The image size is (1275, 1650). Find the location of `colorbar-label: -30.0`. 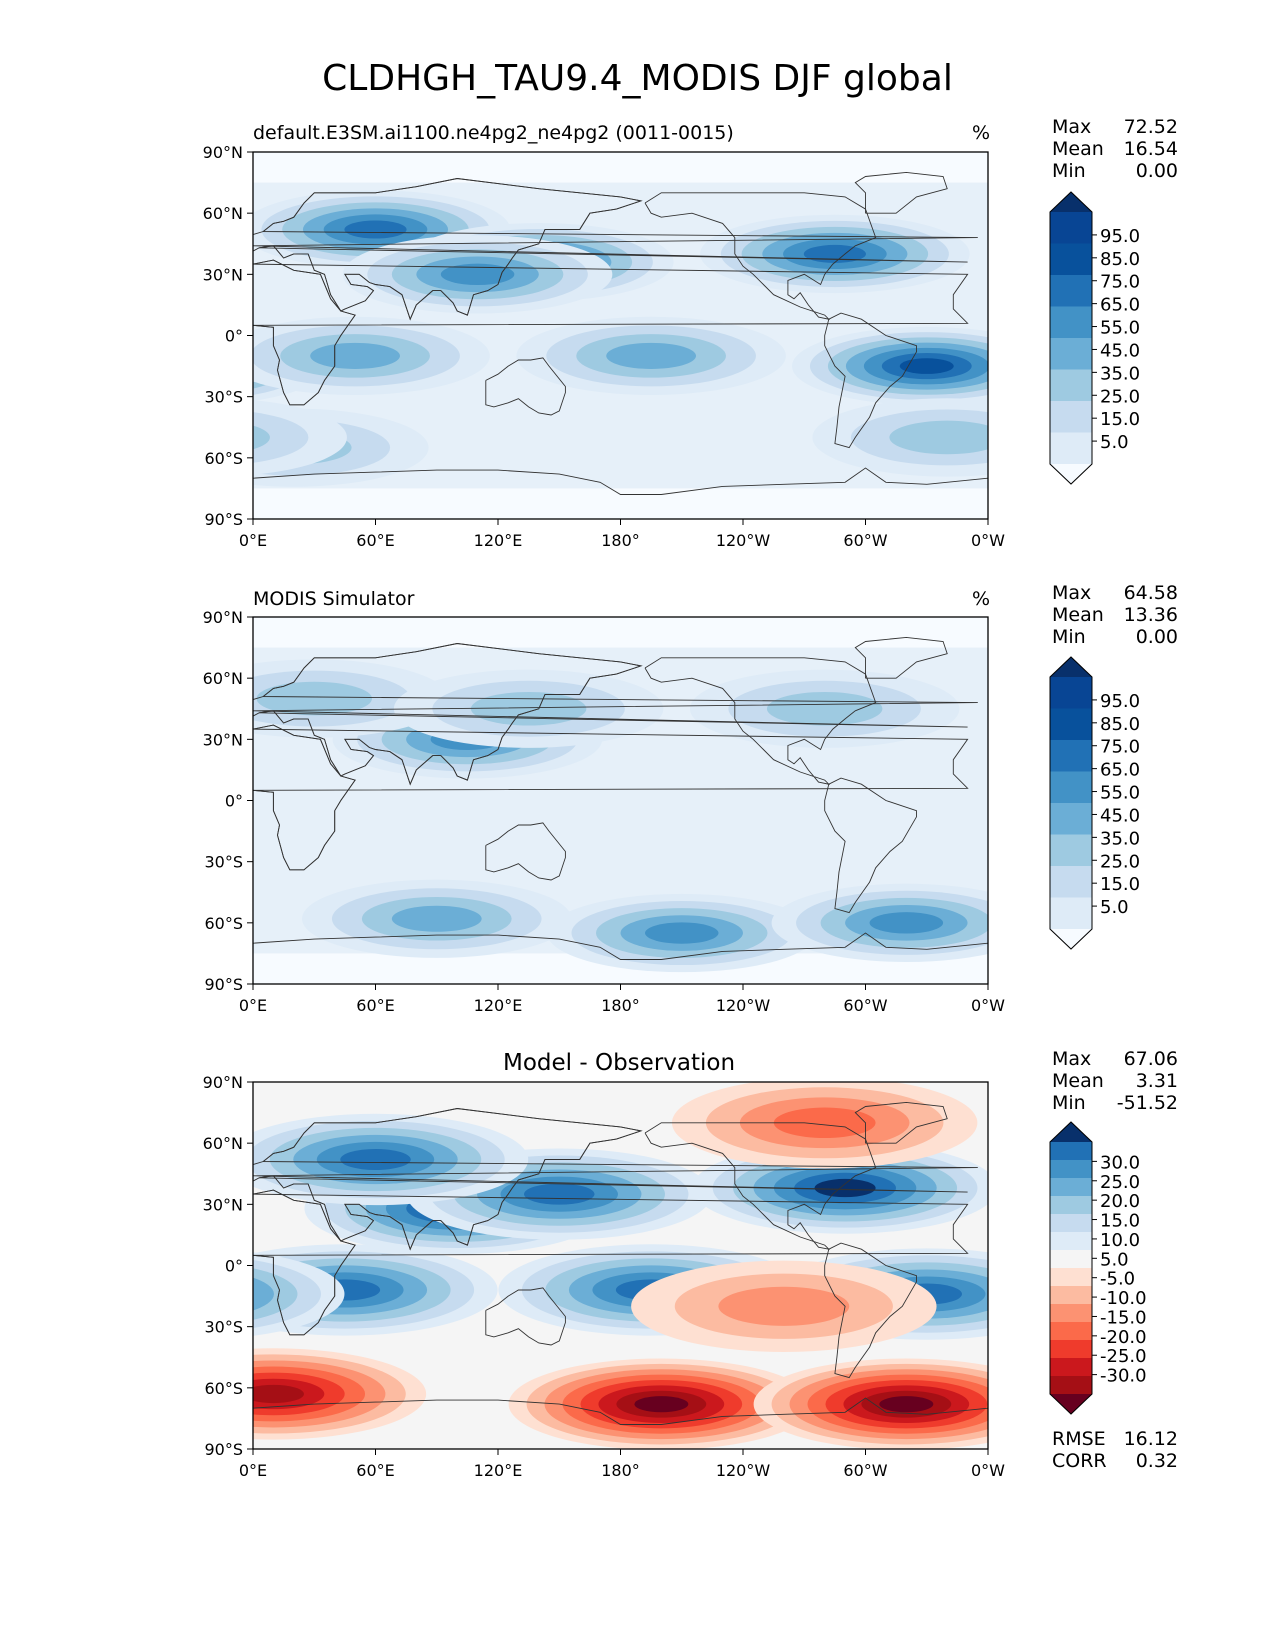

colorbar-label: -30.0 is located at coordinates (1123, 1376).